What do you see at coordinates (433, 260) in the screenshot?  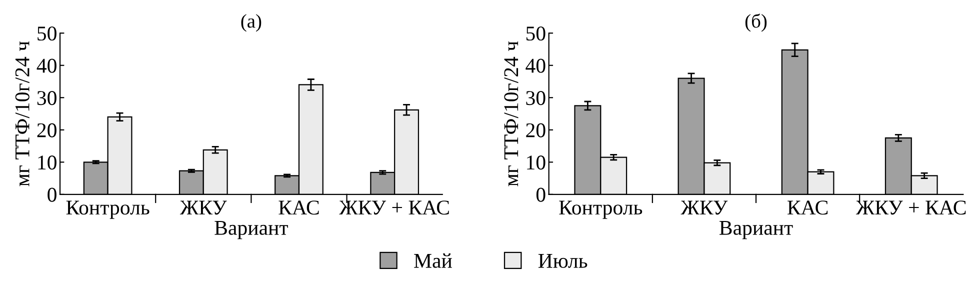 I see `legend-label: Май` at bounding box center [433, 260].